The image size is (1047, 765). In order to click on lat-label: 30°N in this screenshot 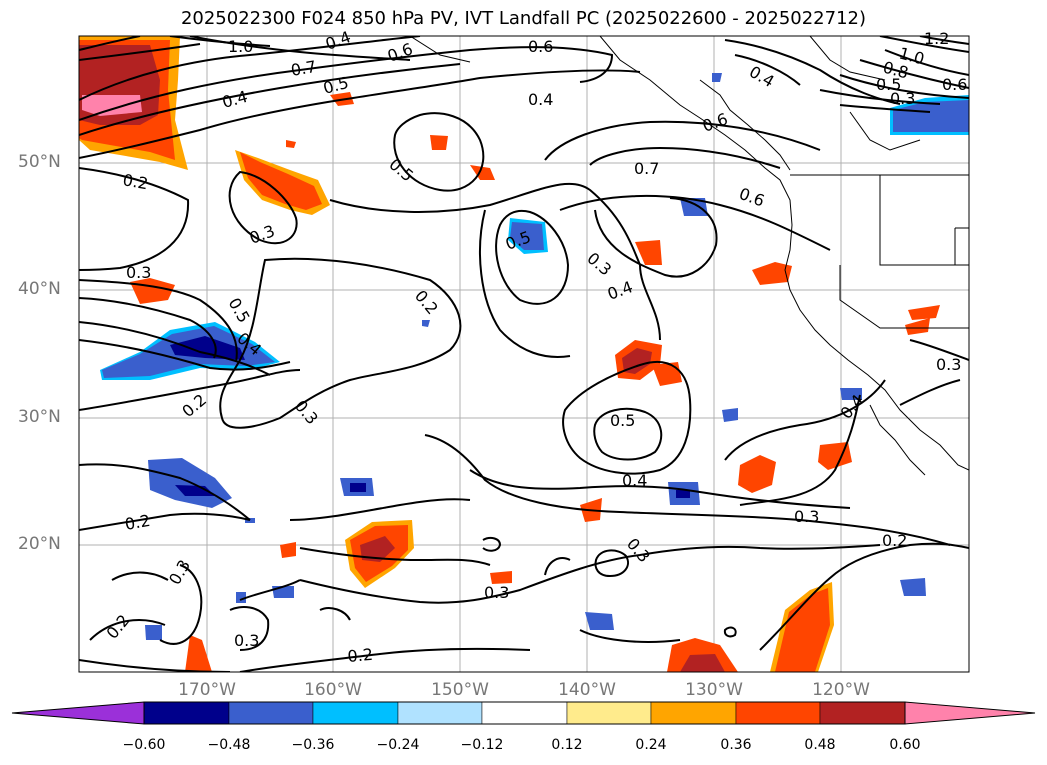, I will do `click(39, 417)`.